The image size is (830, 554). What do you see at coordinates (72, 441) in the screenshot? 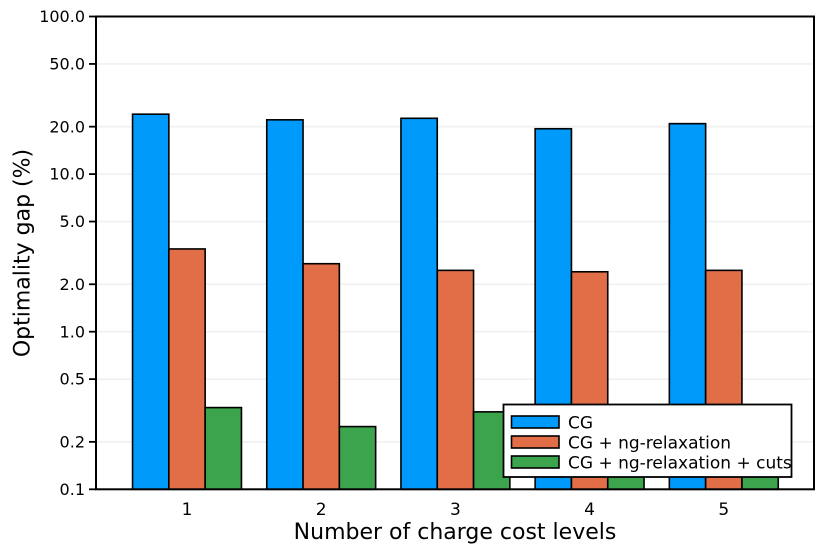
I see `y-tick-label: 0.2` at bounding box center [72, 441].